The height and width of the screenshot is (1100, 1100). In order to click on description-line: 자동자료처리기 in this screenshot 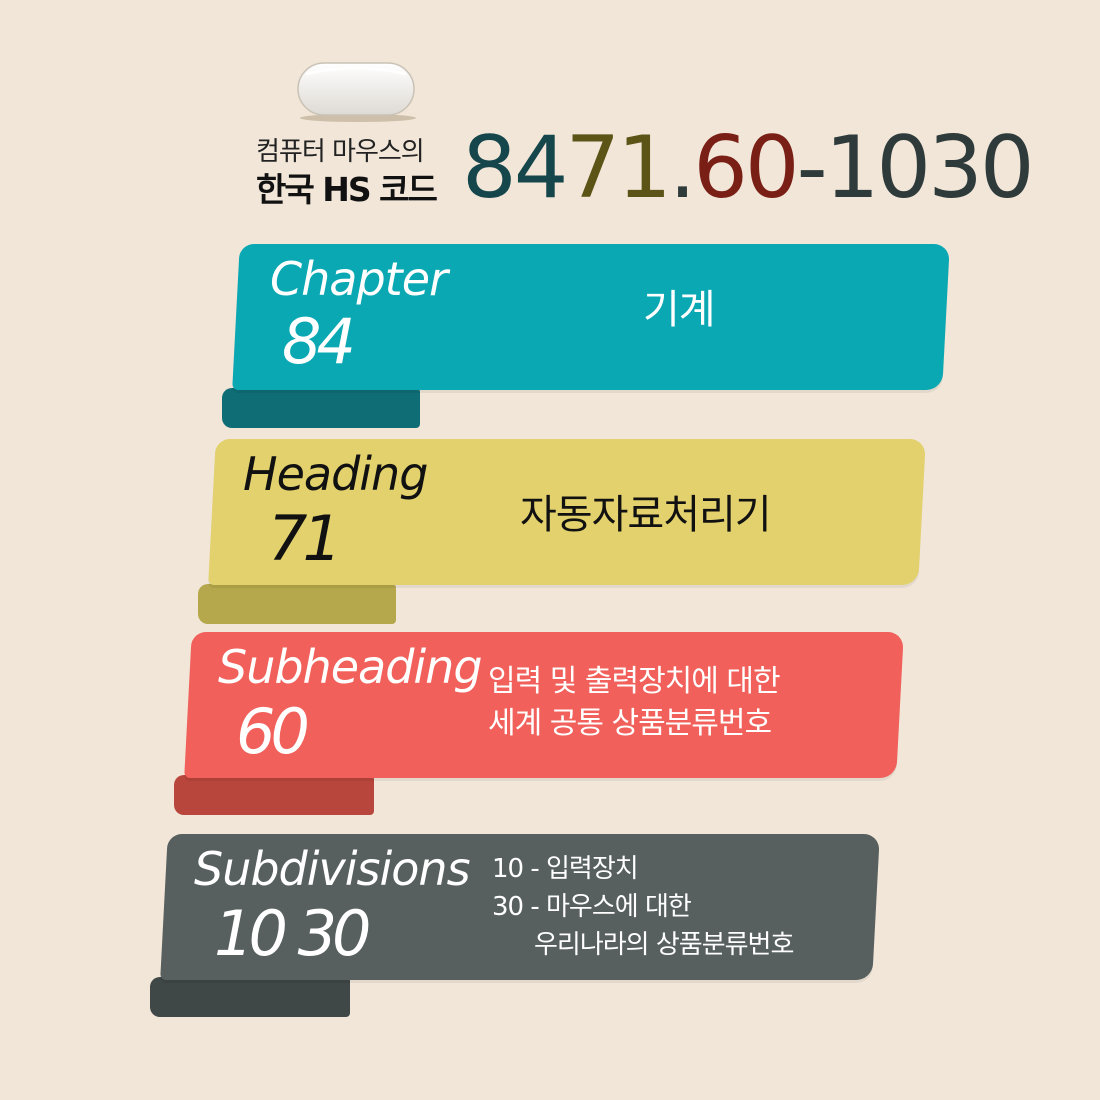, I will do `click(646, 515)`.